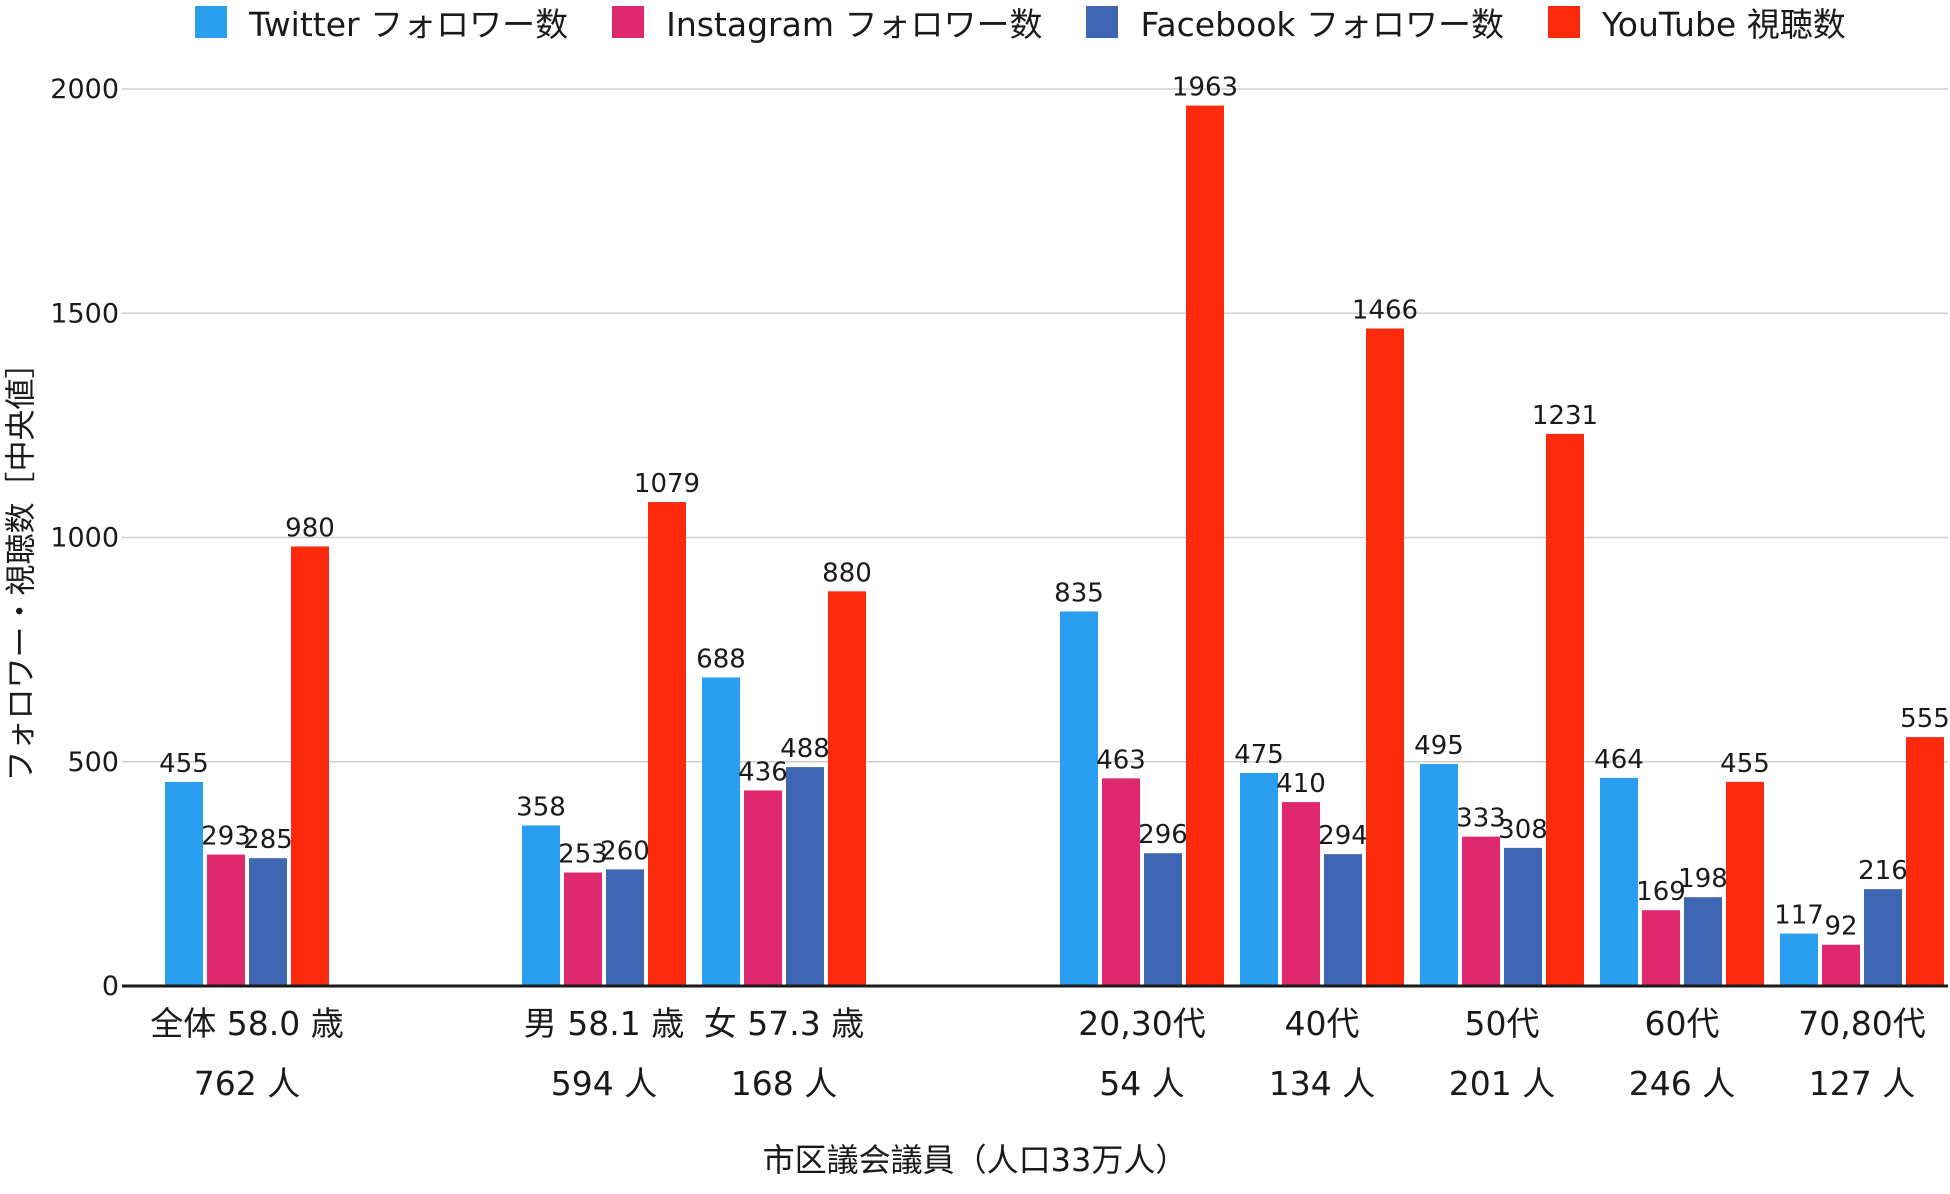 The height and width of the screenshot is (1194, 1950). I want to click on category-count-label-4: 134 人, so click(1322, 1083).